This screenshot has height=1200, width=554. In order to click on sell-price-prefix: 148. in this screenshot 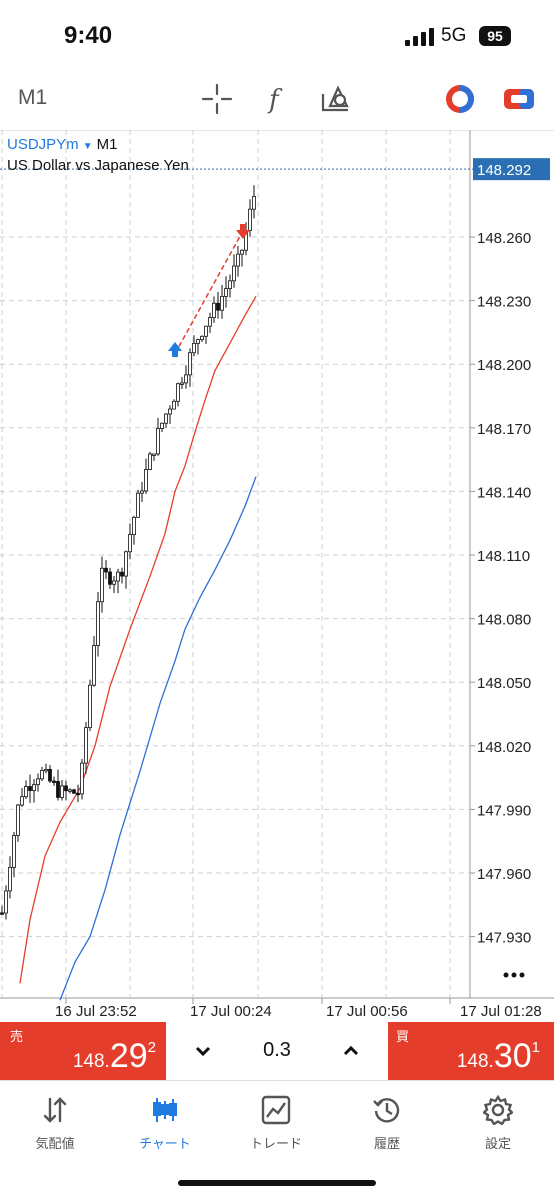, I will do `click(91, 1061)`.